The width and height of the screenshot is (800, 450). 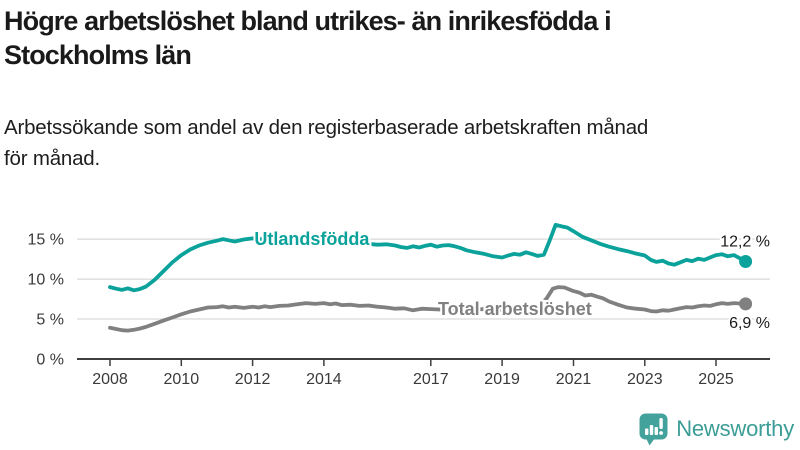 What do you see at coordinates (645, 379) in the screenshot?
I see `x-tick-label: 2023` at bounding box center [645, 379].